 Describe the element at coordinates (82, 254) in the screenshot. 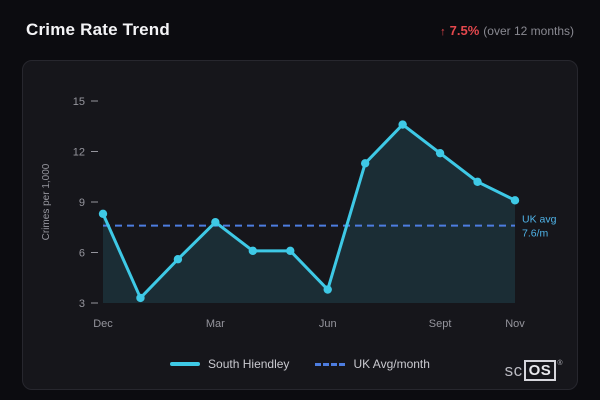

I see `y-tick-label: 6` at that location.